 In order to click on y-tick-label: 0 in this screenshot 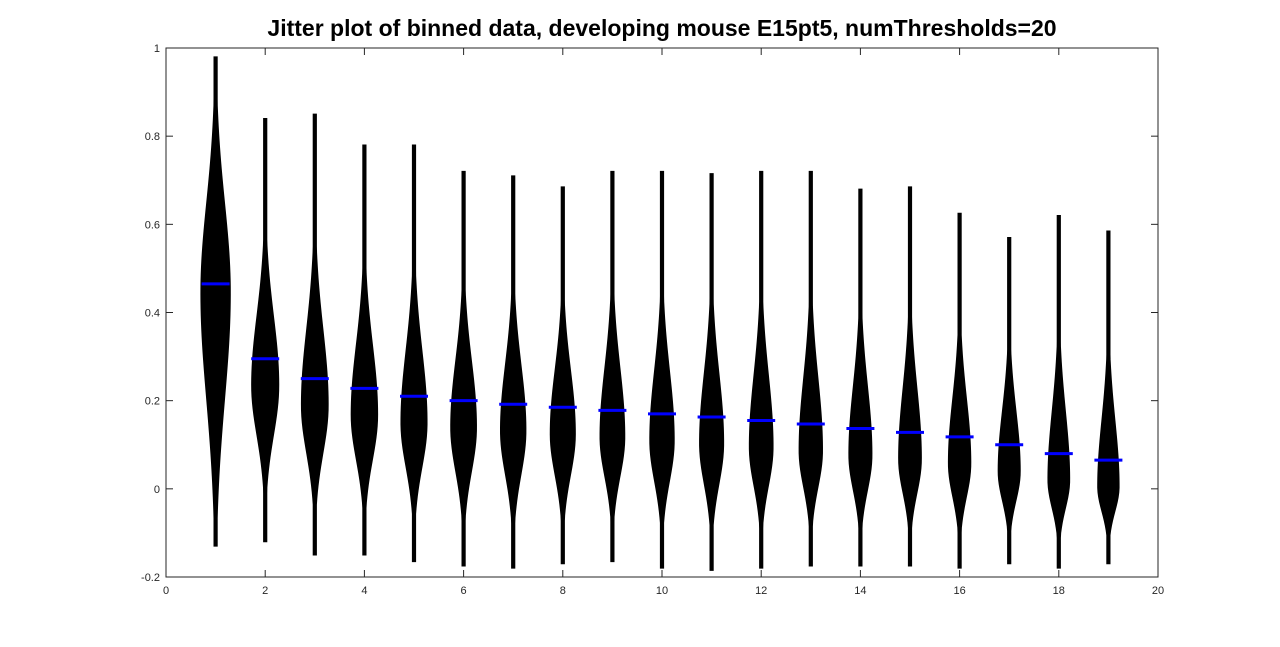, I will do `click(157, 490)`.